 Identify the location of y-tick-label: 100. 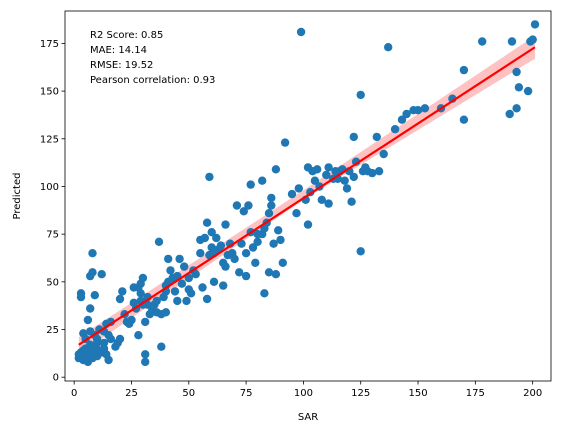
(49, 187).